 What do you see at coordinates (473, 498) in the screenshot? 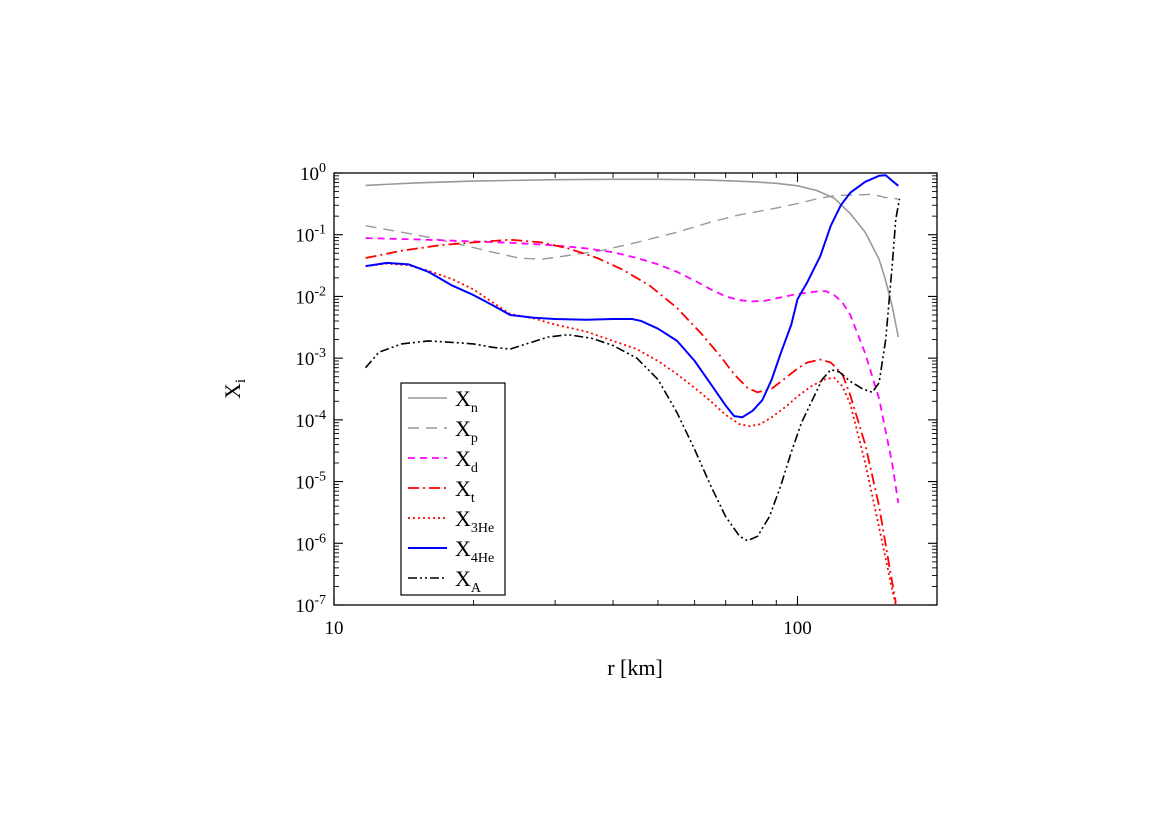
I see `legend-label-sub: t` at bounding box center [473, 498].